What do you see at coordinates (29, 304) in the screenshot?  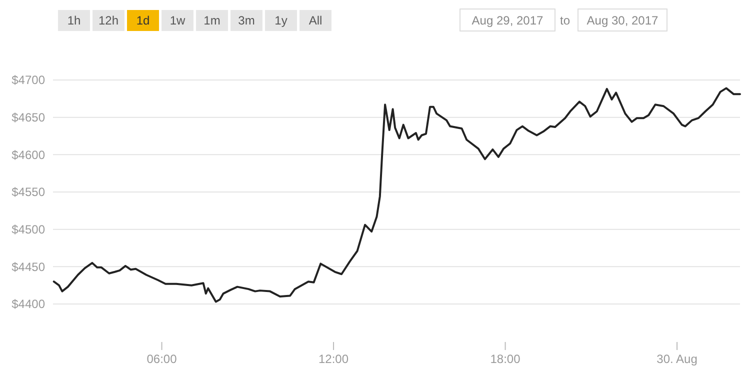 I see `y-tick-label: $4400` at bounding box center [29, 304].